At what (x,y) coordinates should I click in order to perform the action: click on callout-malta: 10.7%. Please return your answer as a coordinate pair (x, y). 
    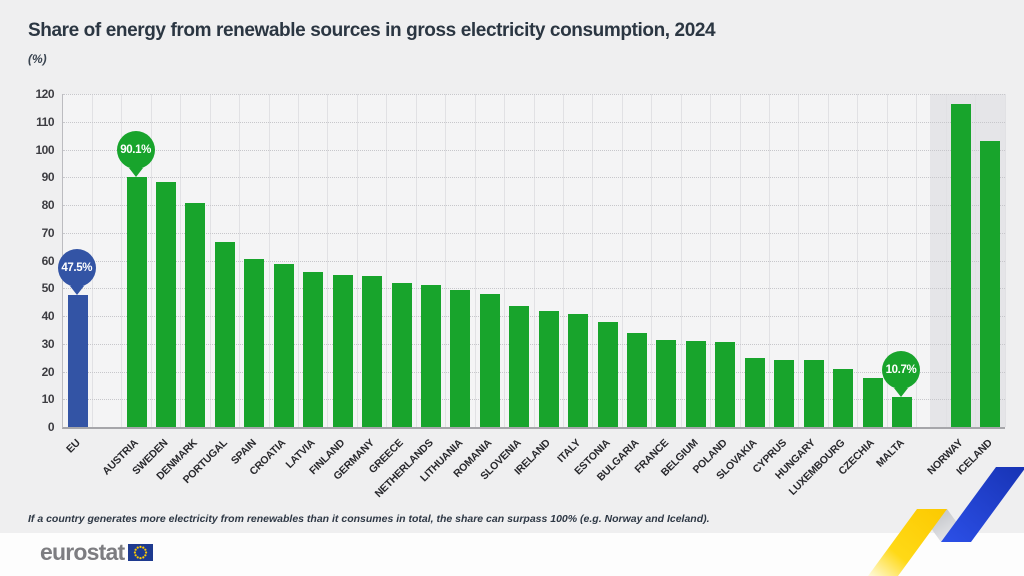
    Looking at the image, I should click on (900, 370).